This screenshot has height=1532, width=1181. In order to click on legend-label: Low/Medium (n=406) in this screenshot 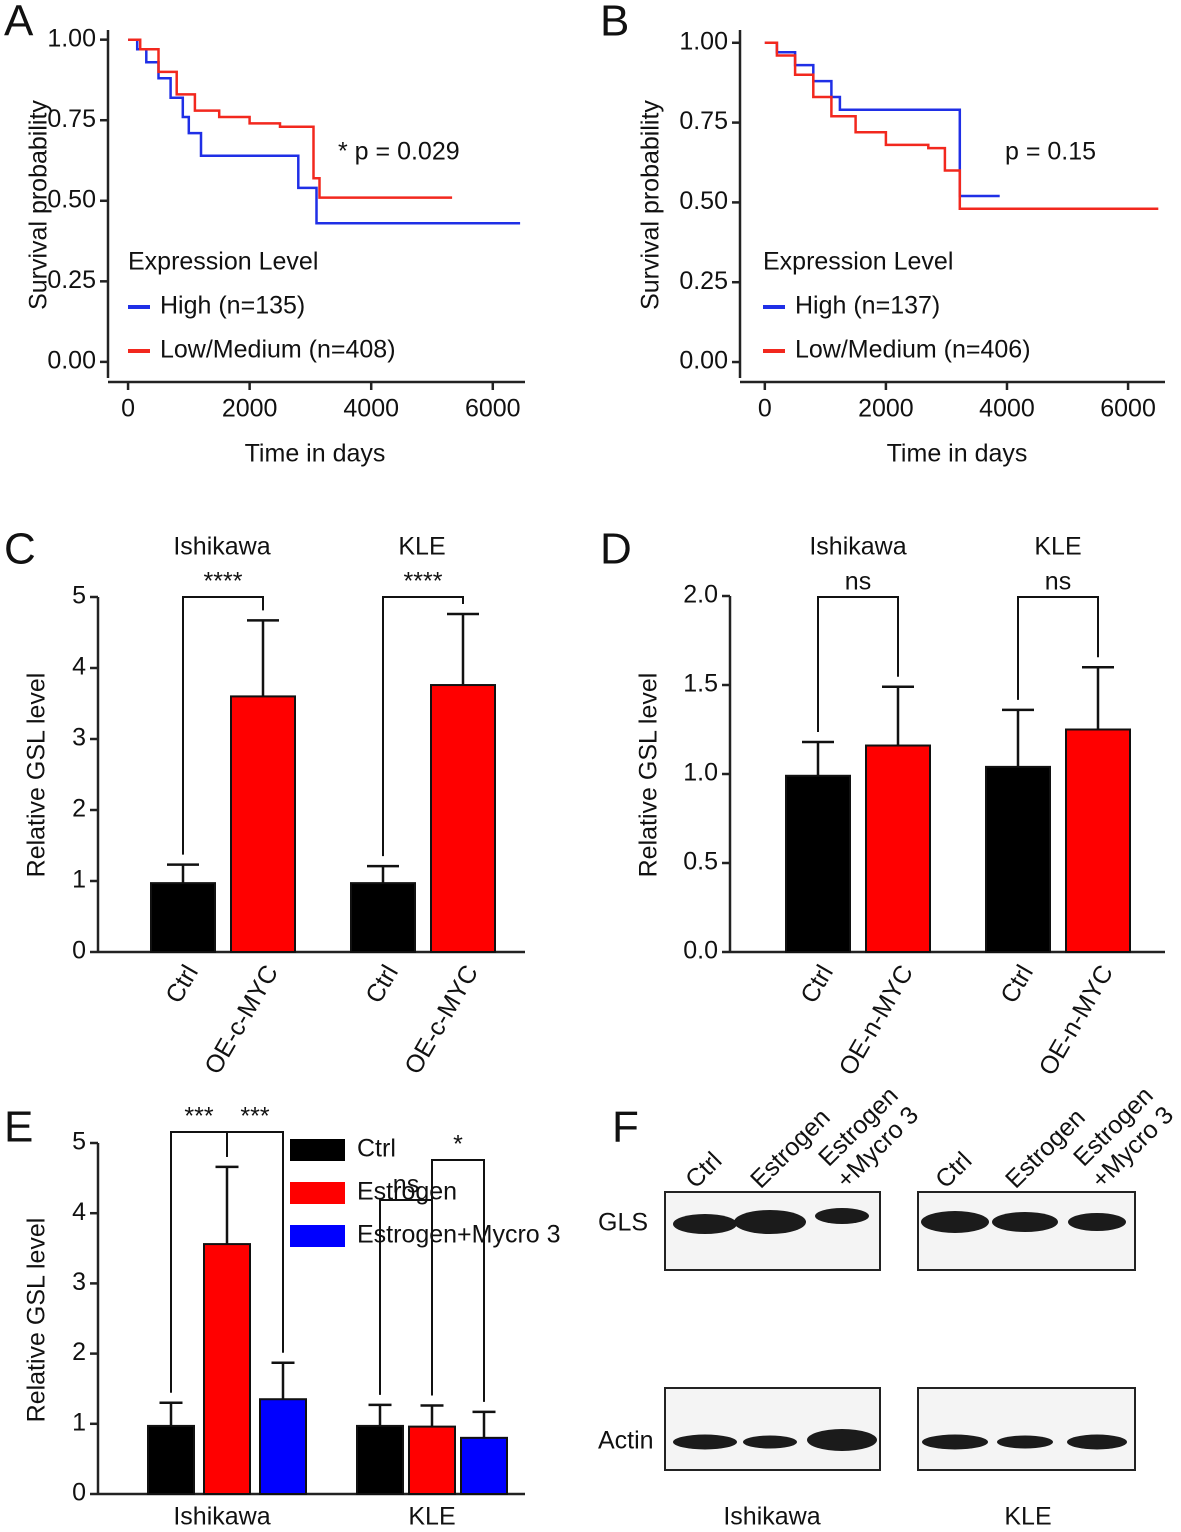, I will do `click(913, 350)`.